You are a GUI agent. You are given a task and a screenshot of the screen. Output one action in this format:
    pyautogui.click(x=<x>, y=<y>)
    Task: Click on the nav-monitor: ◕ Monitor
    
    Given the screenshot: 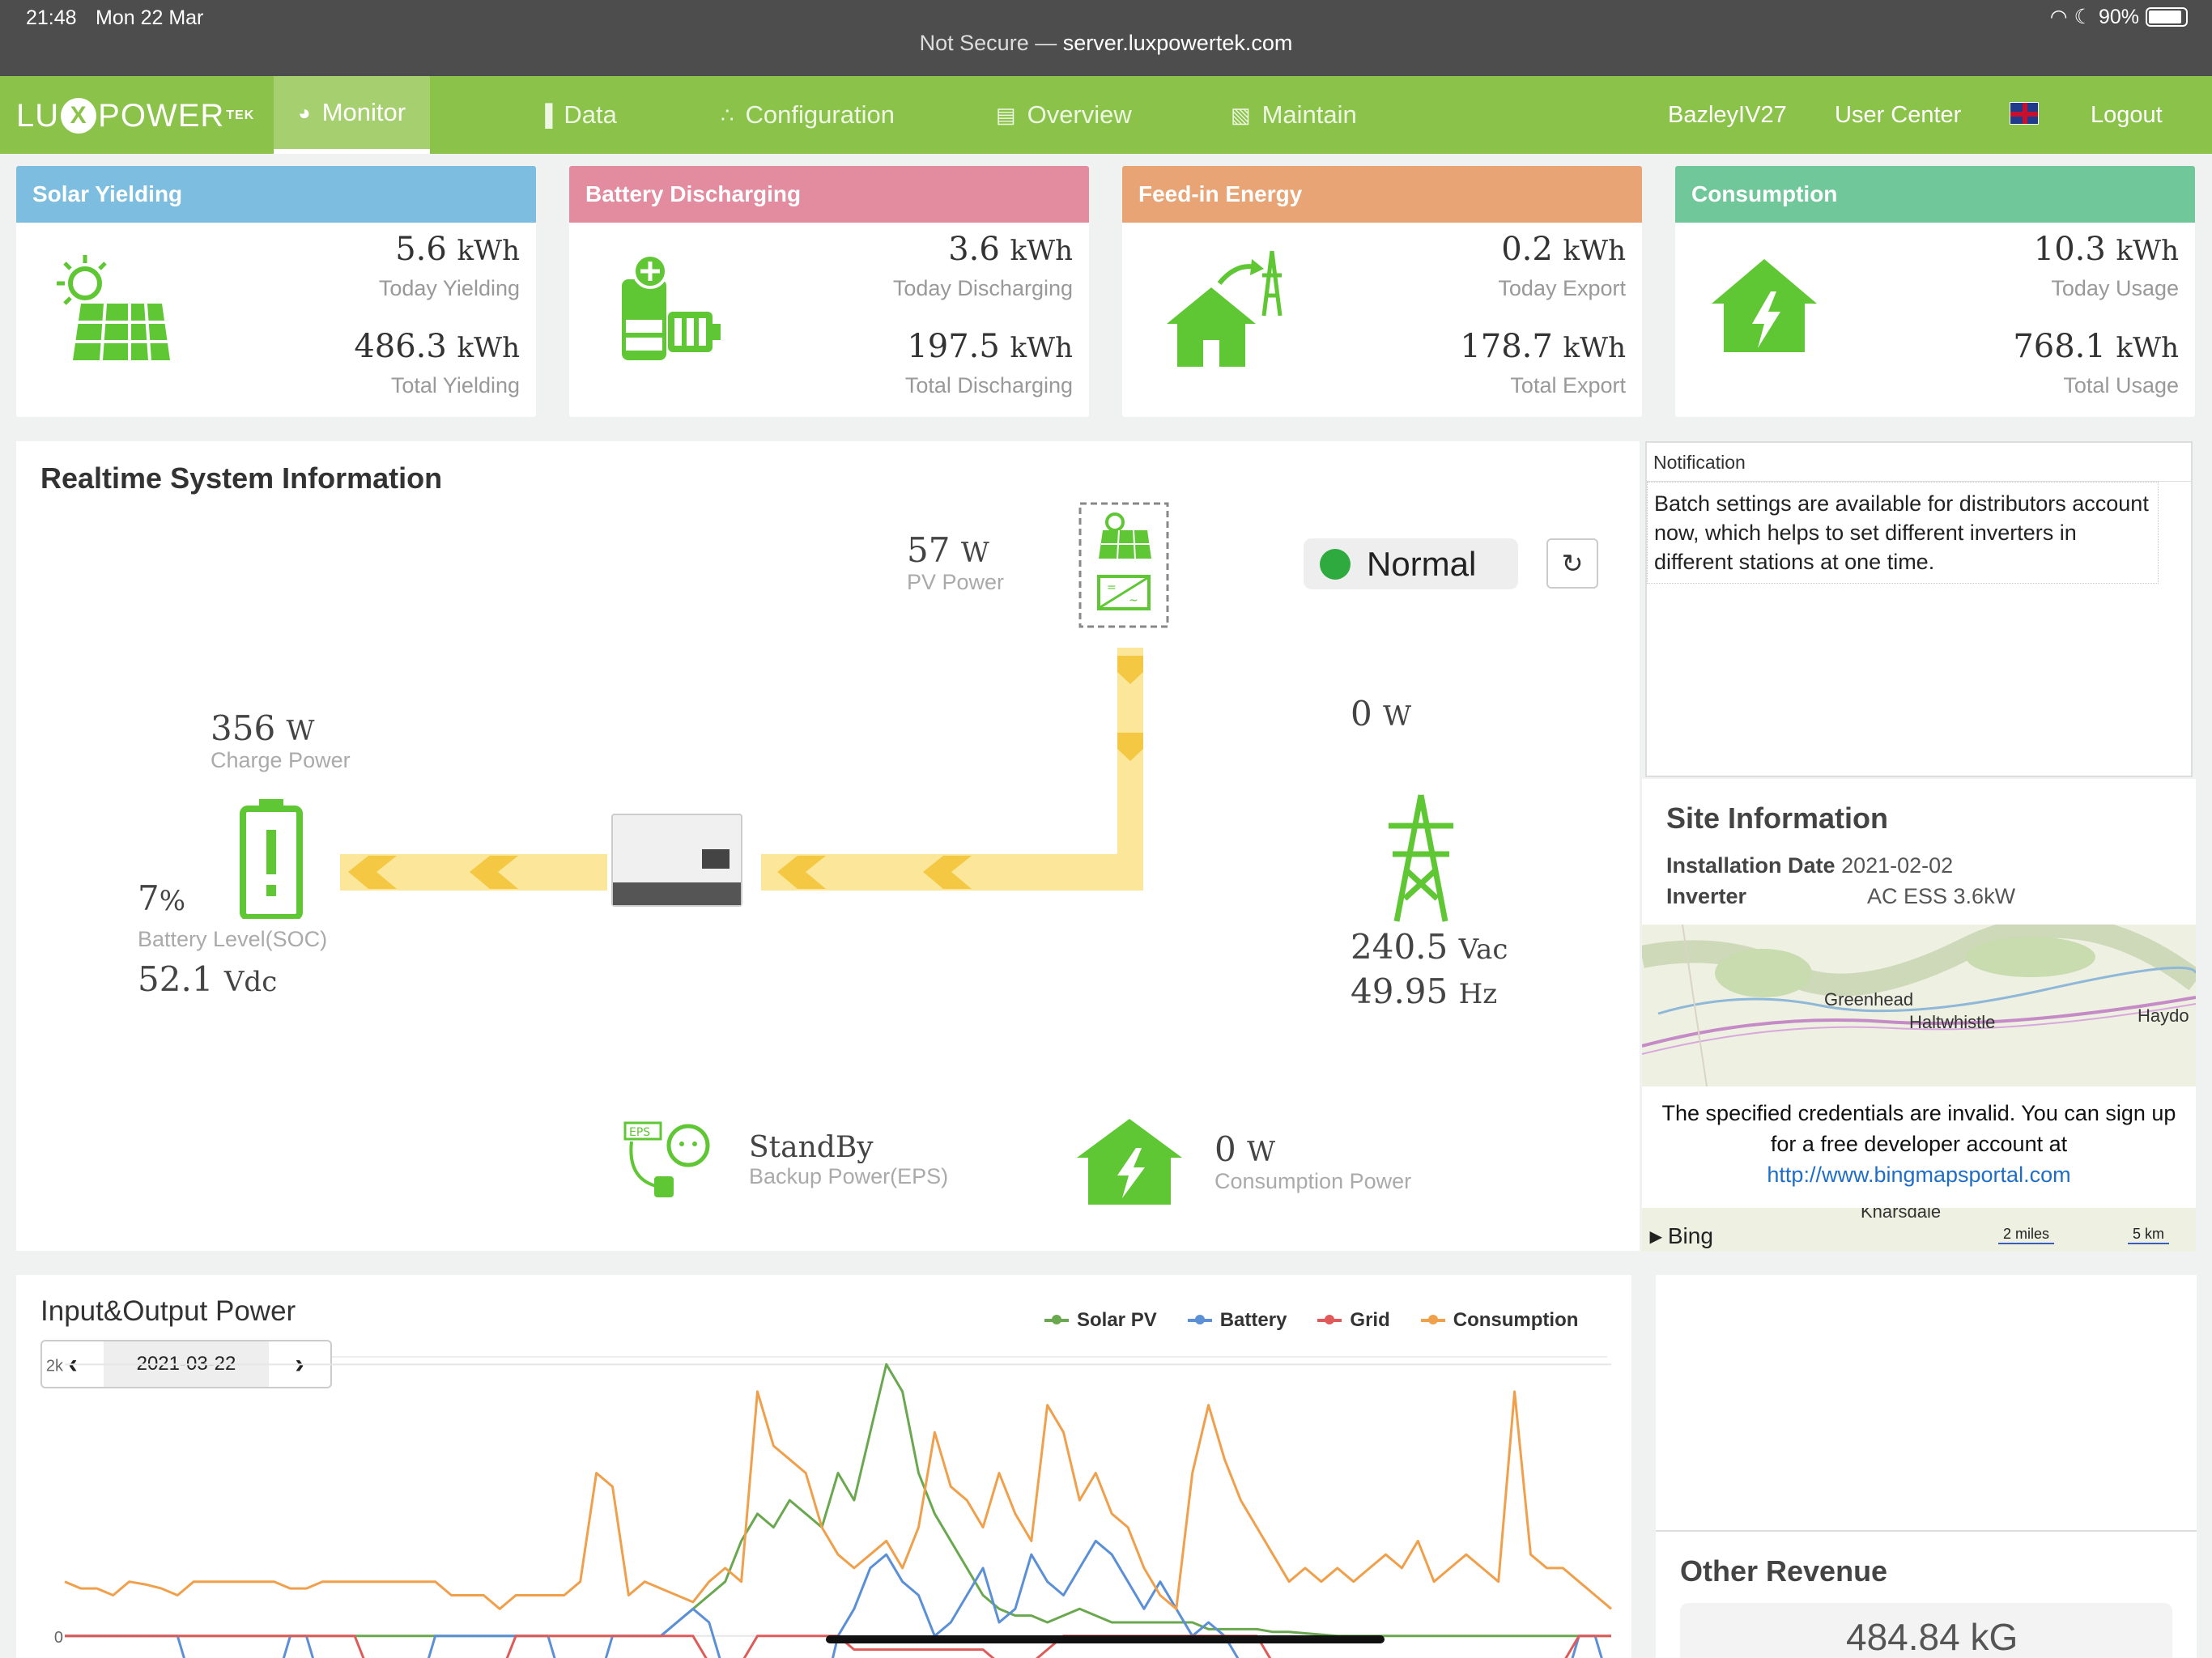 What is the action you would take?
    pyautogui.click(x=353, y=115)
    